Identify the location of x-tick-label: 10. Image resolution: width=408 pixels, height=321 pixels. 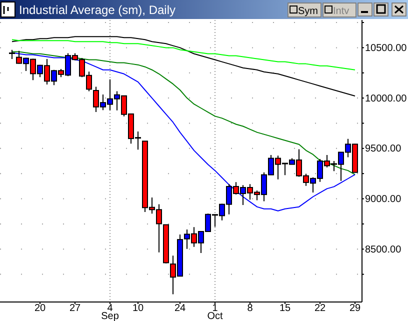
(138, 308).